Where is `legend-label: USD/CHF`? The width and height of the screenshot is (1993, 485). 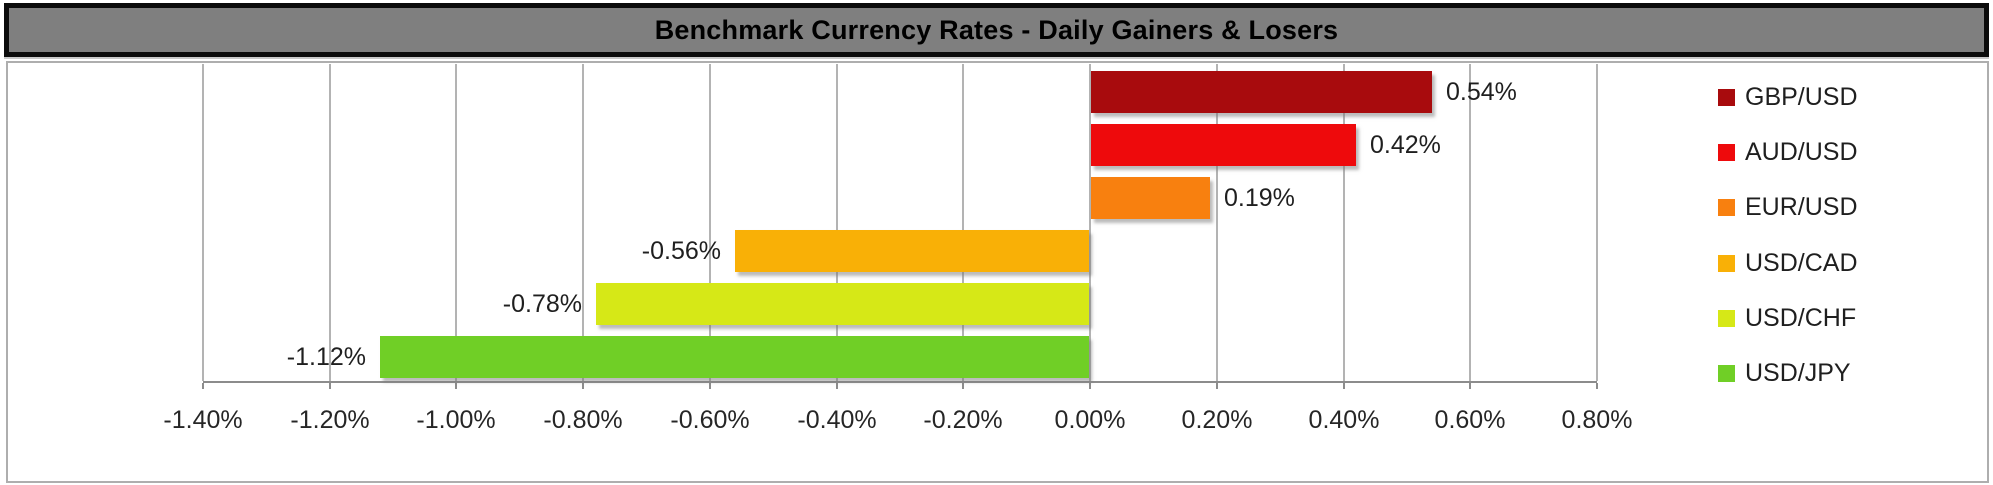
legend-label: USD/CHF is located at coordinates (1801, 317).